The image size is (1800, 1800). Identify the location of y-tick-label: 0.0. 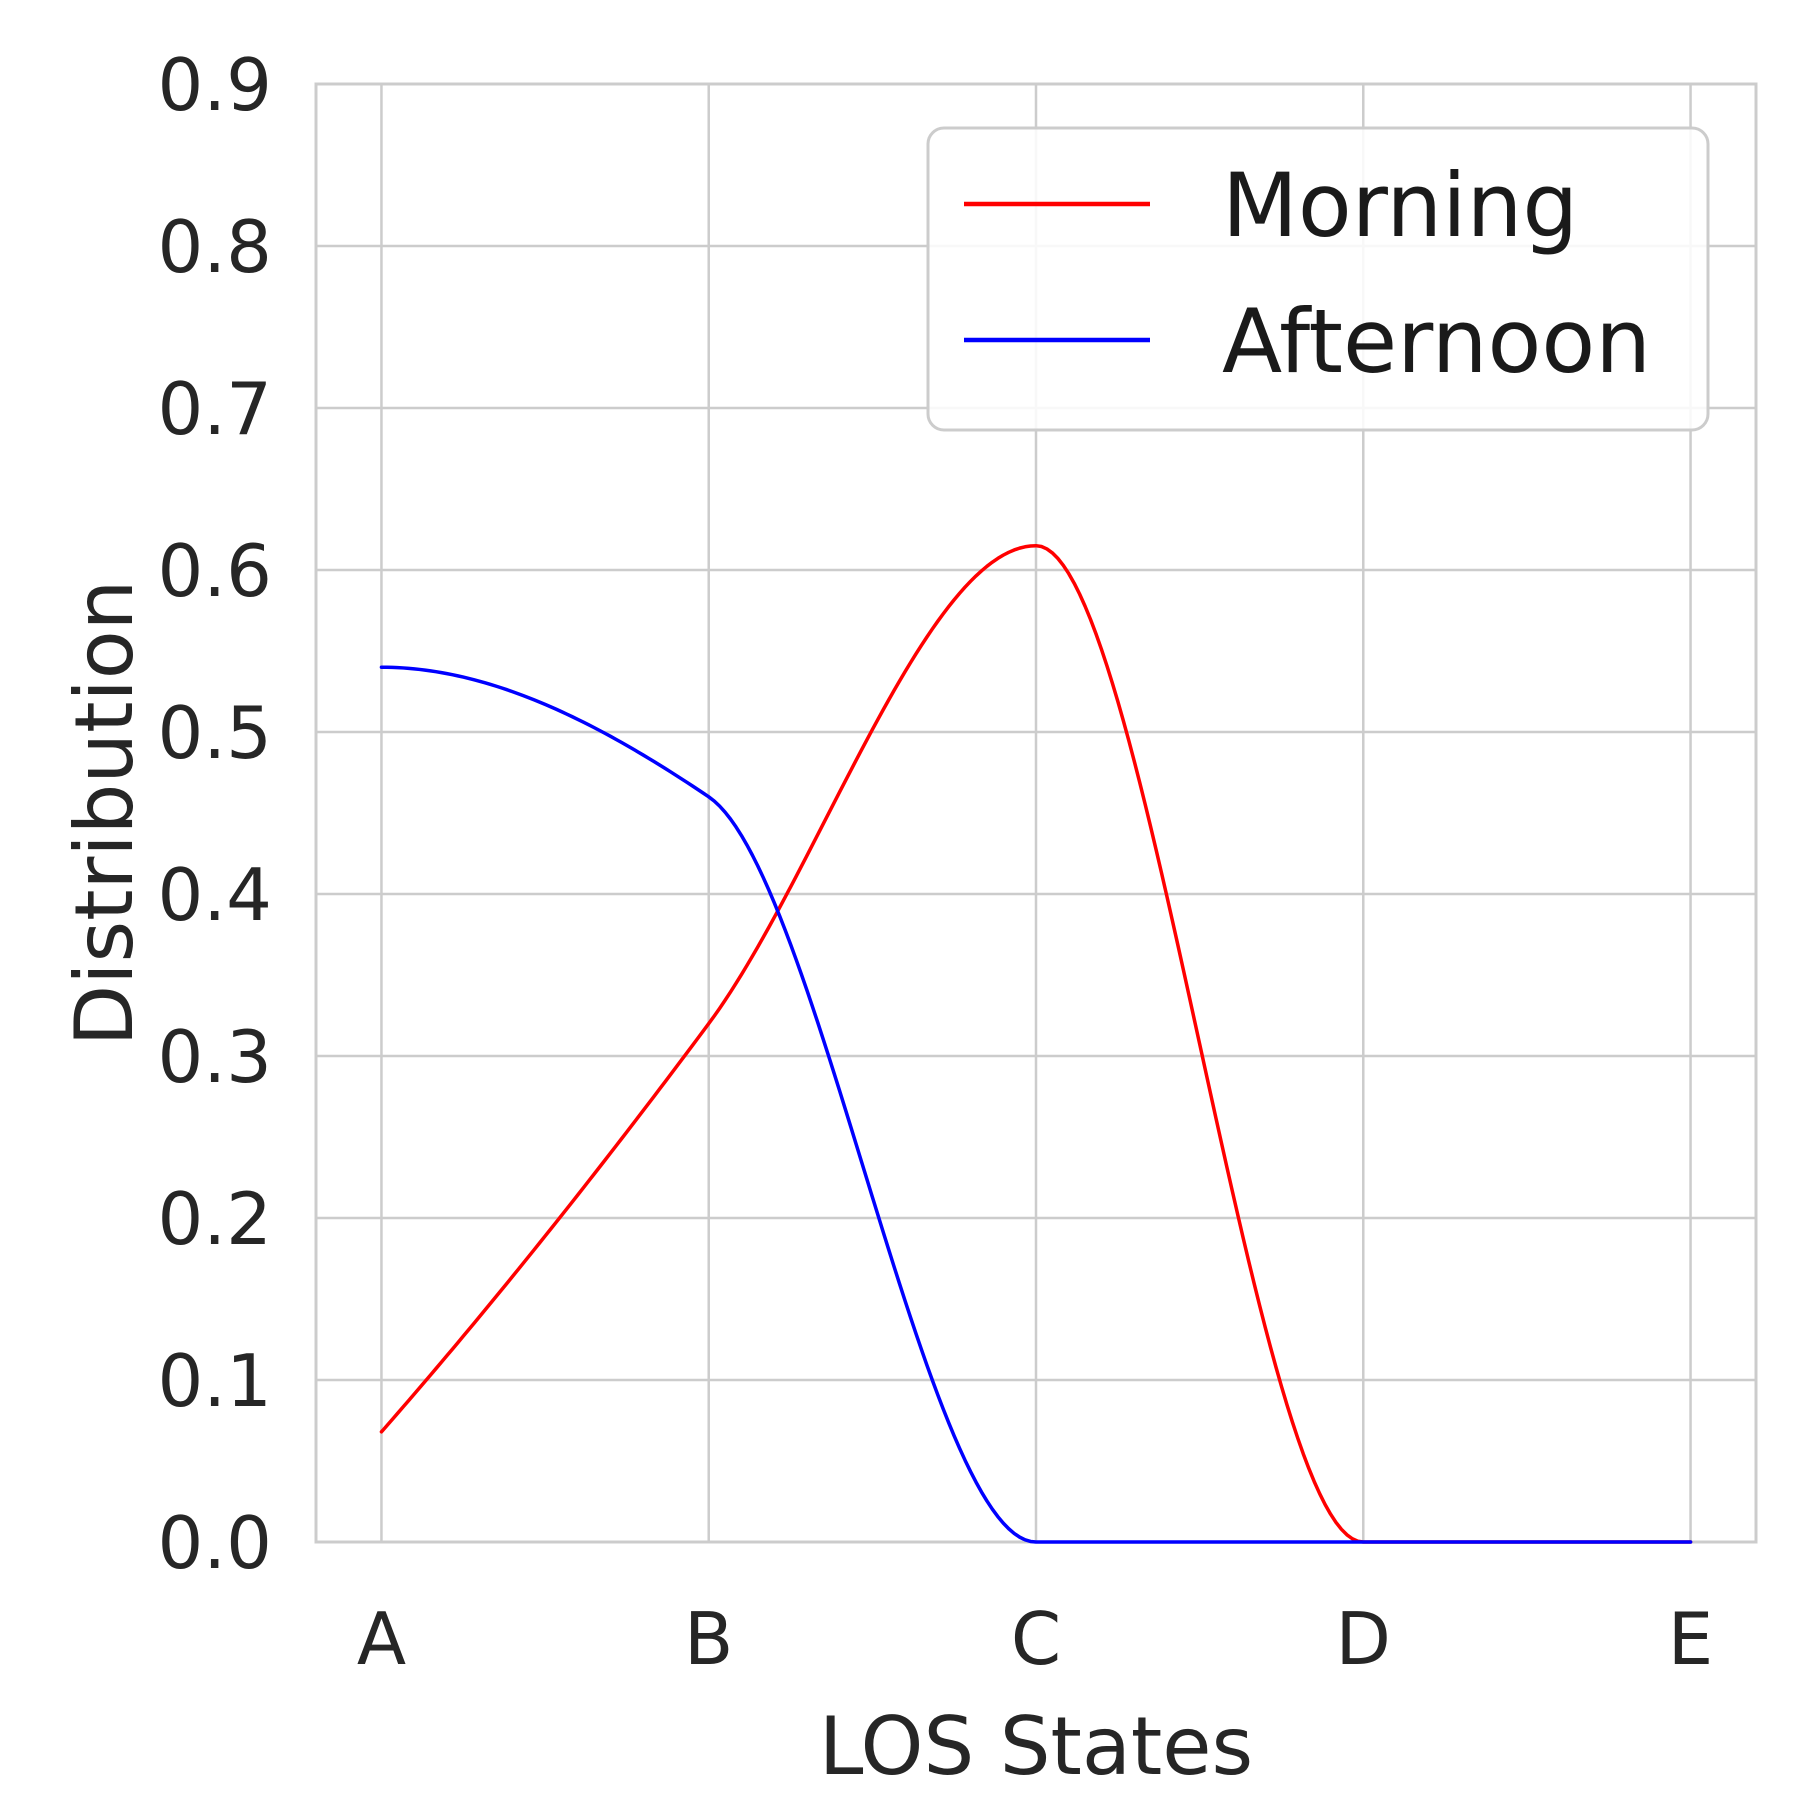
(214, 1543).